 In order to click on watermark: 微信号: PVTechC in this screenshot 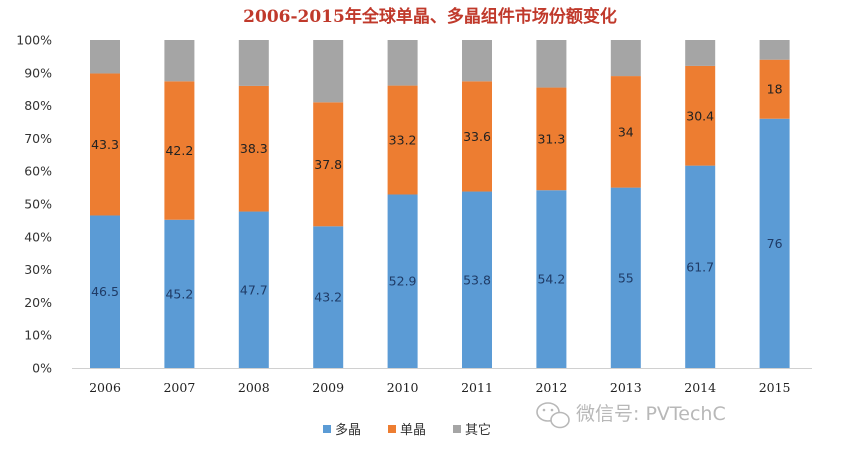, I will do `click(631, 415)`.